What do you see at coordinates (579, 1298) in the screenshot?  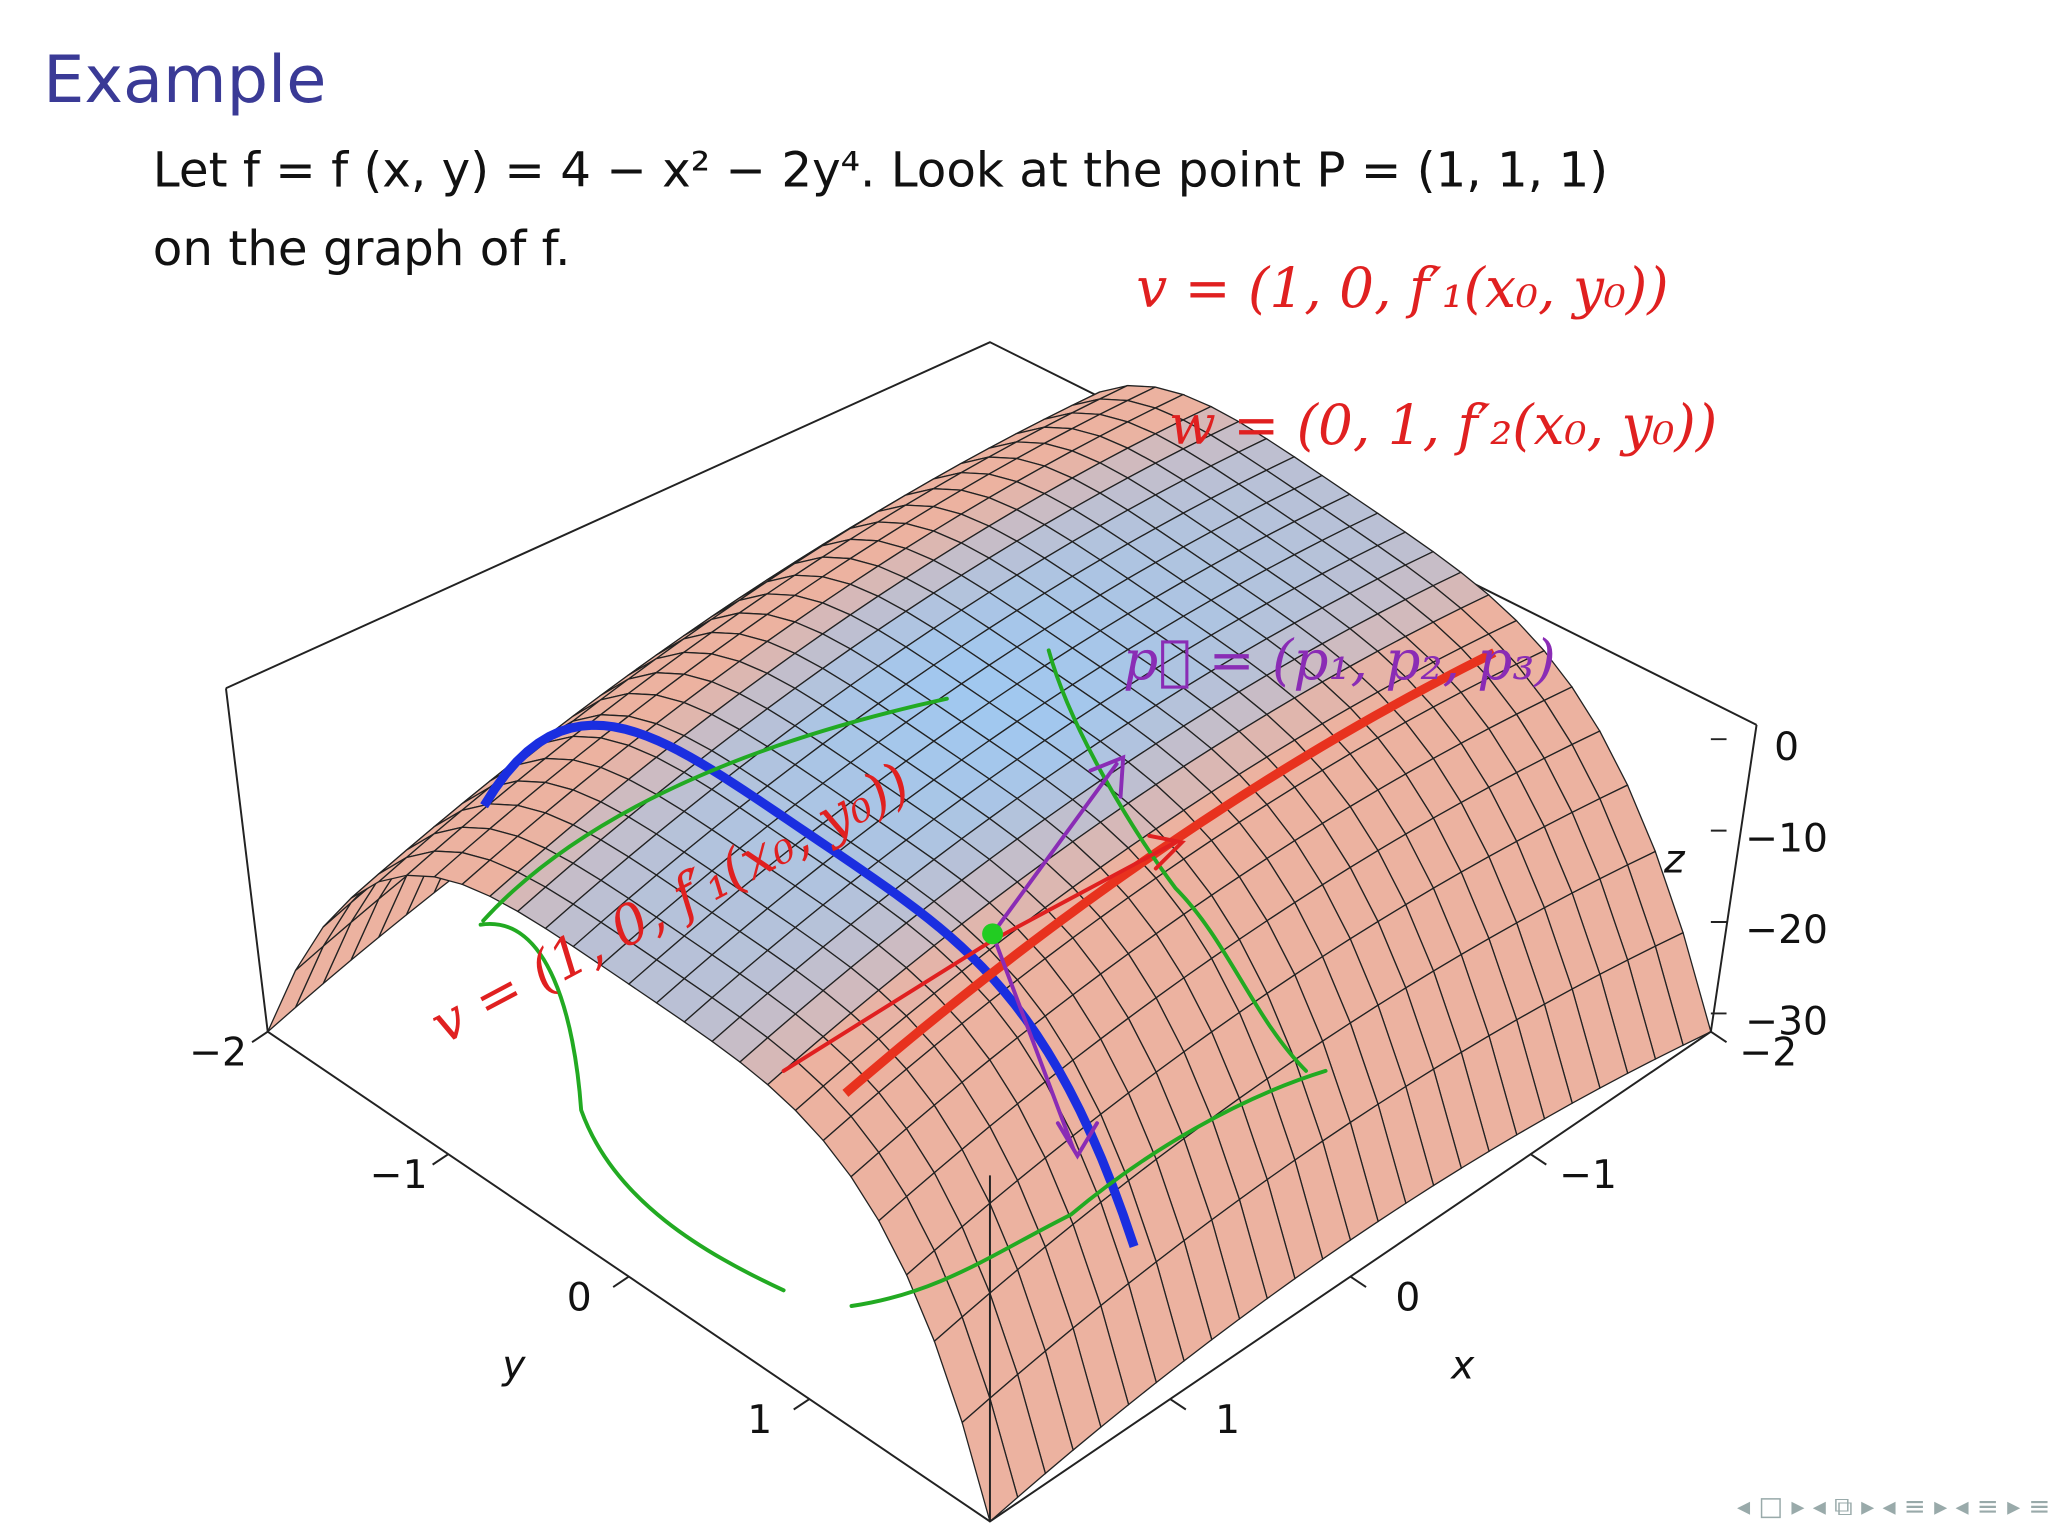 I see `y-tick-label: 0` at bounding box center [579, 1298].